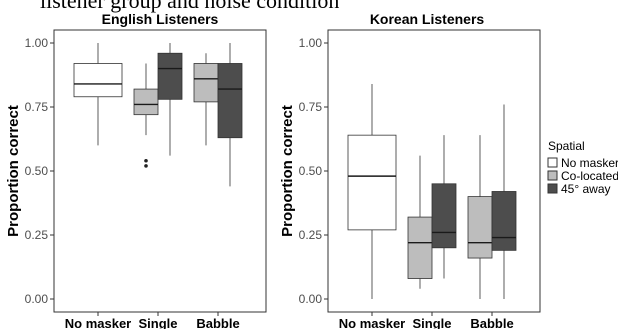 Image resolution: width=618 pixels, height=329 pixels. Describe the element at coordinates (552, 175) in the screenshot. I see `legend-swatch-co-located` at that location.